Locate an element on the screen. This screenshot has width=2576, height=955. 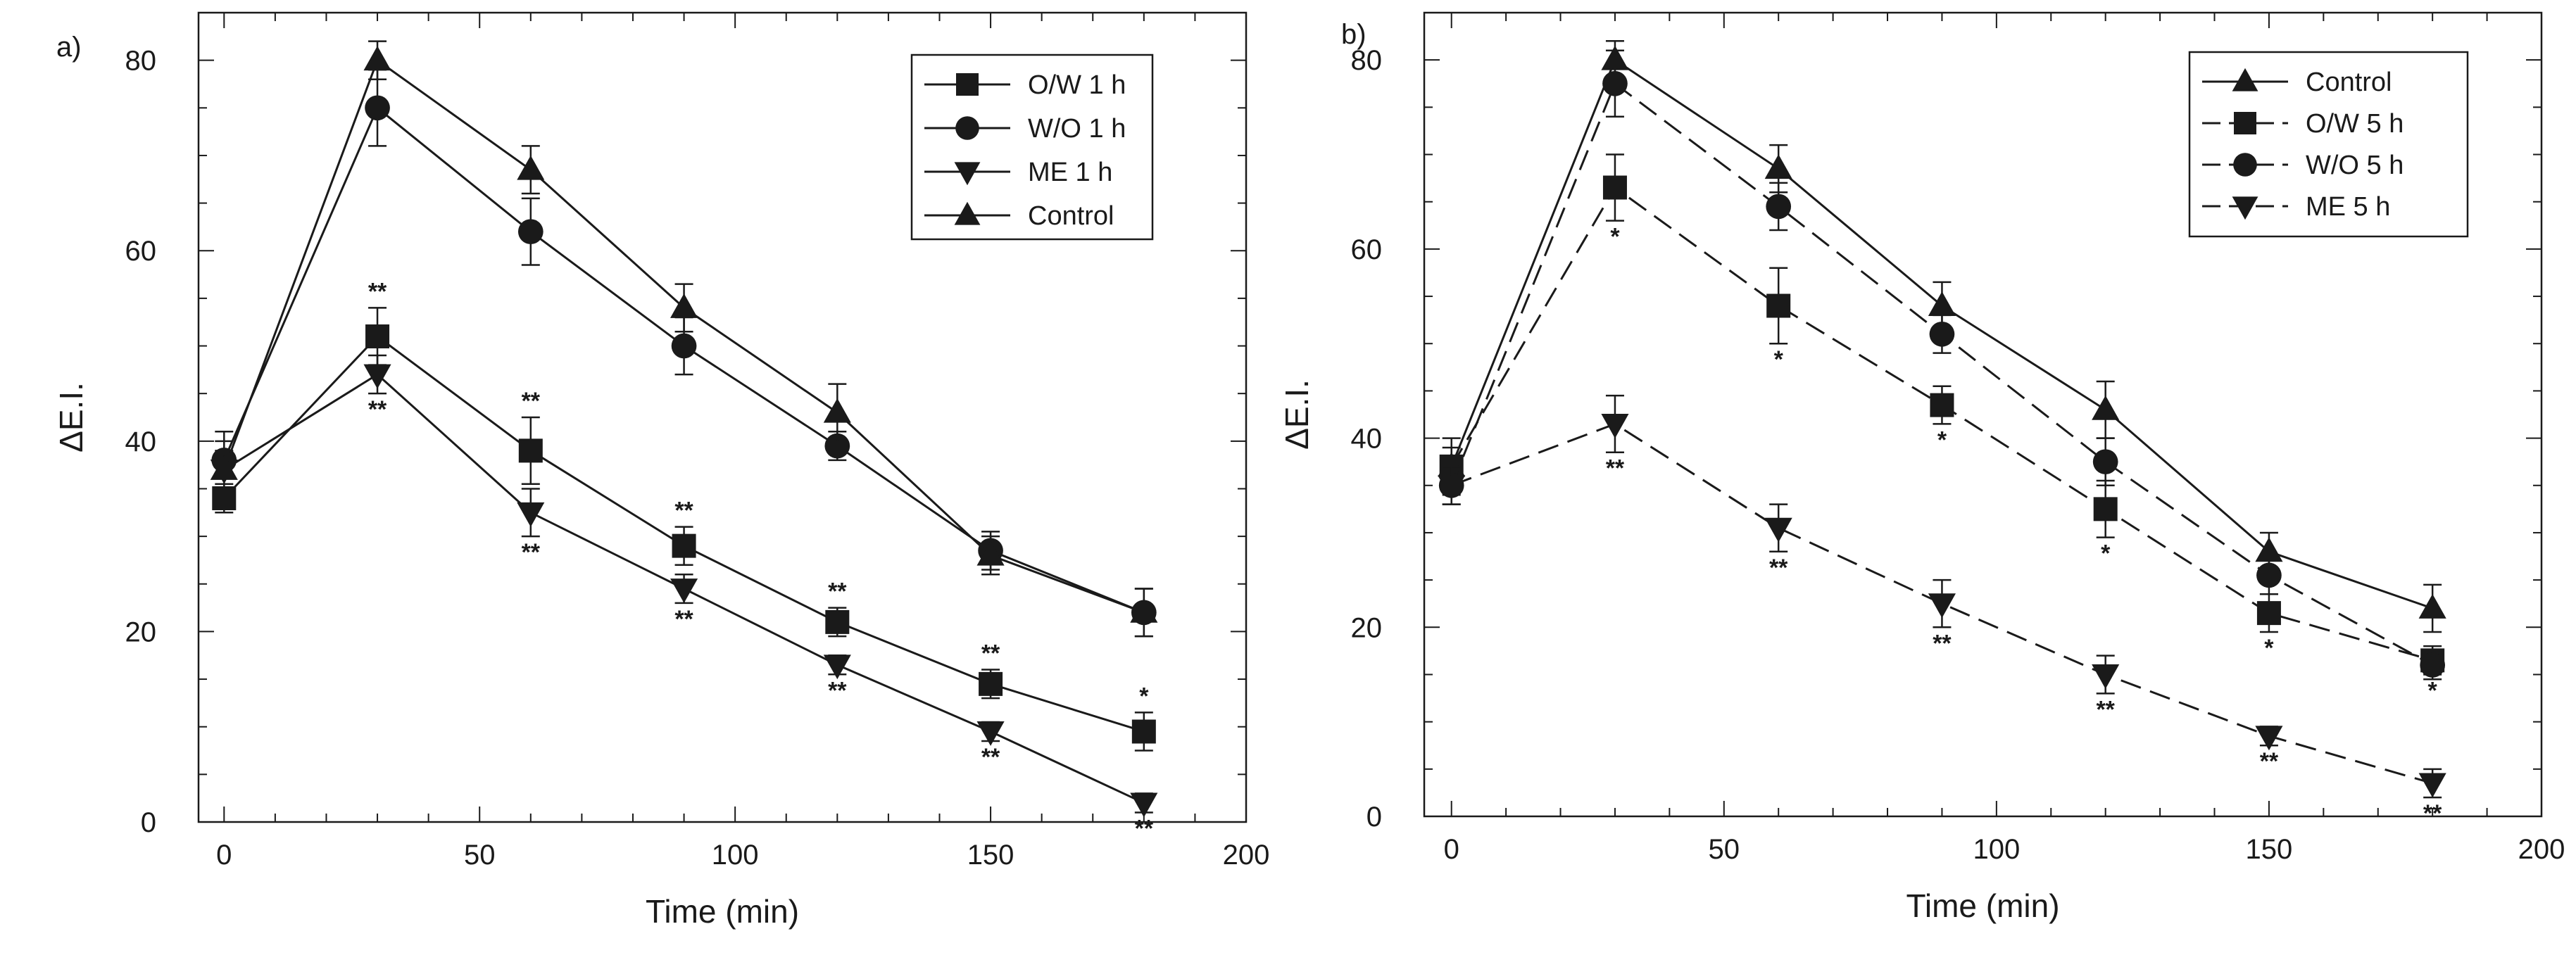
legend-label: O/W 1 h is located at coordinates (1077, 85).